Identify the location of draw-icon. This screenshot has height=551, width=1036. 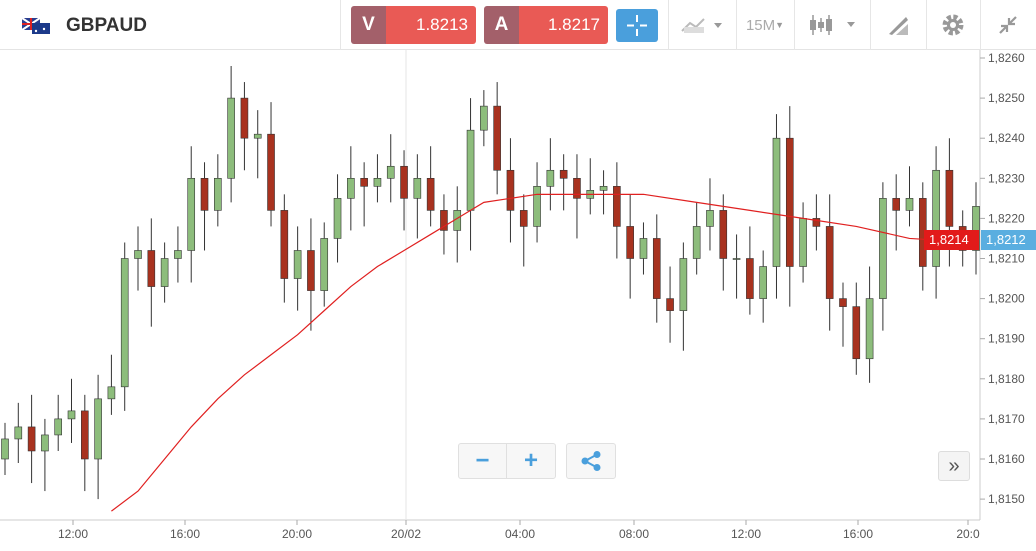
(898, 26).